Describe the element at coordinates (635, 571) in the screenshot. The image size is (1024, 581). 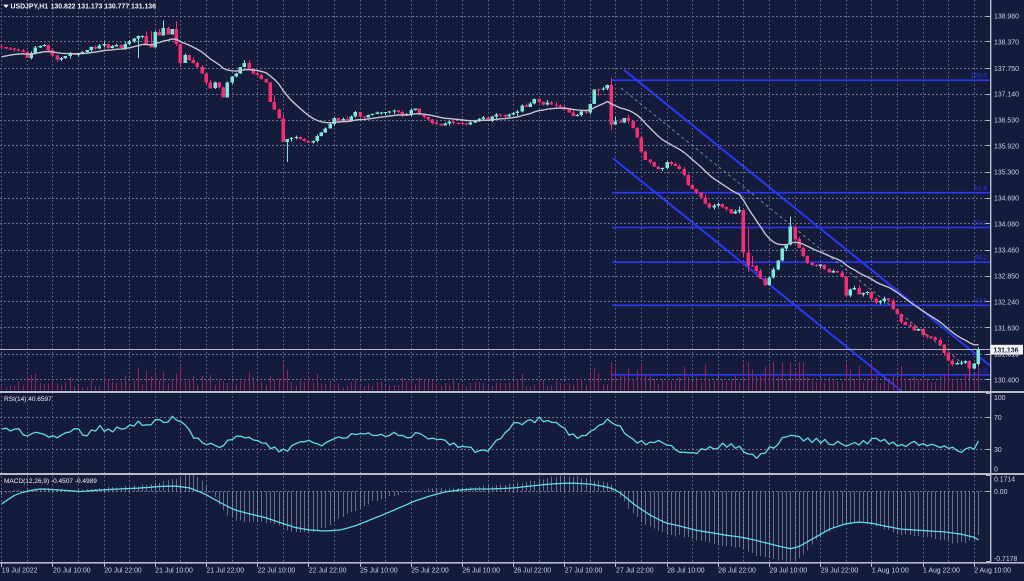
I see `svg-text: 27 Jul 22:00` at that location.